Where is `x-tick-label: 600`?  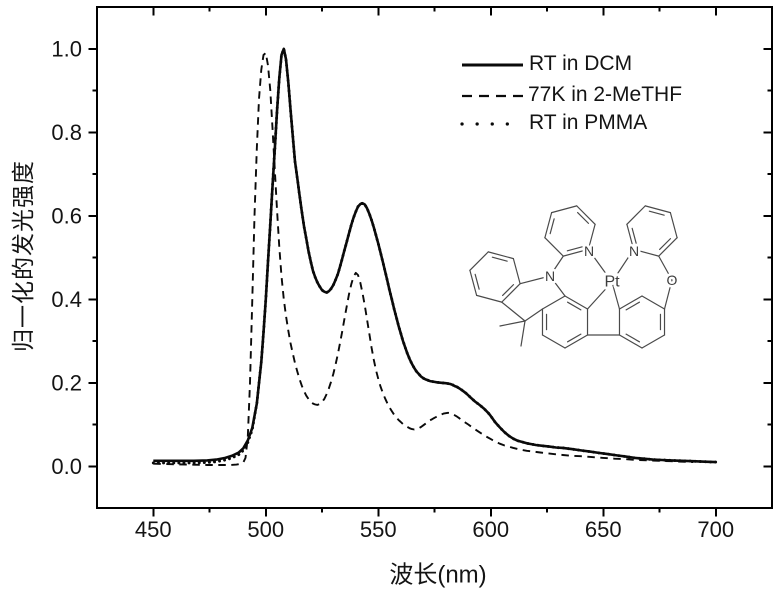
x-tick-label: 600 is located at coordinates (490, 529).